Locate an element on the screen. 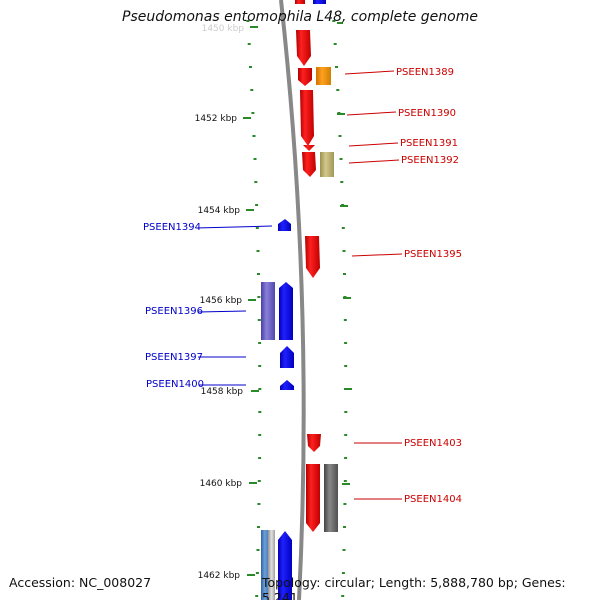  gene-arrow-pseen1391 is located at coordinates (309, 148).